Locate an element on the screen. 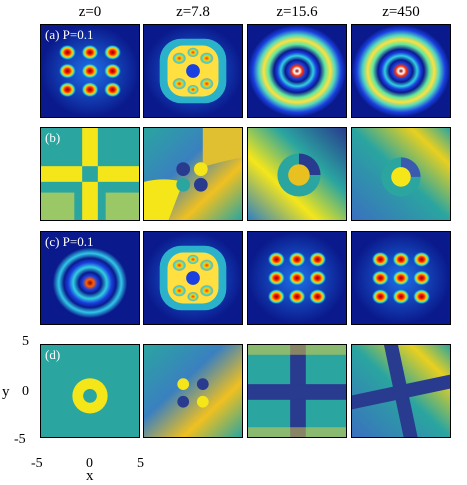 This screenshot has height=485, width=467. xtick-mid: 0 is located at coordinates (89, 463).